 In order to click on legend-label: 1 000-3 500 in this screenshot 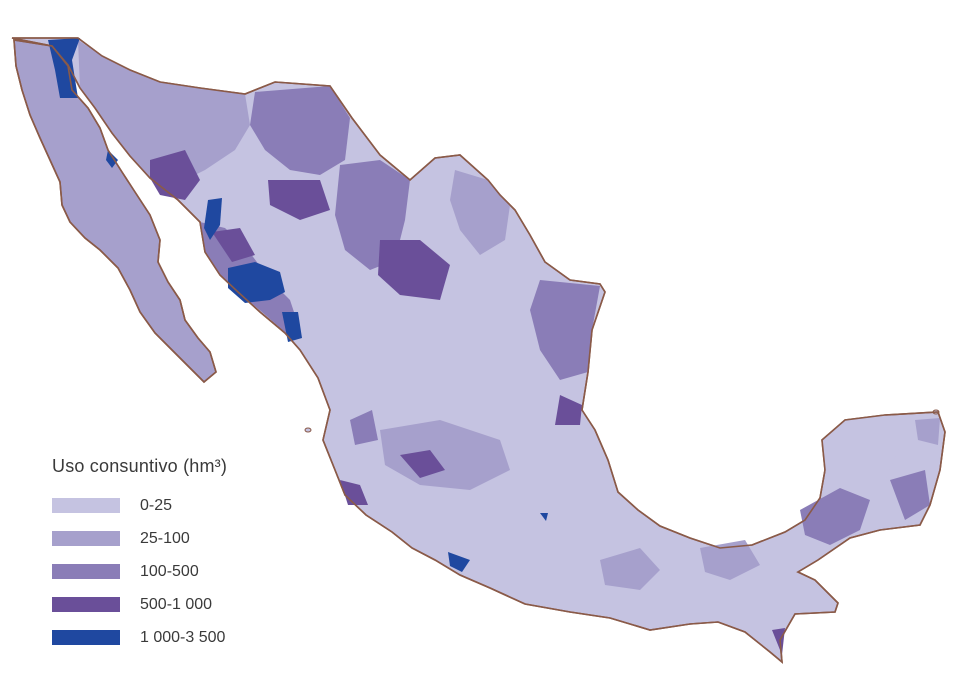, I will do `click(183, 637)`.